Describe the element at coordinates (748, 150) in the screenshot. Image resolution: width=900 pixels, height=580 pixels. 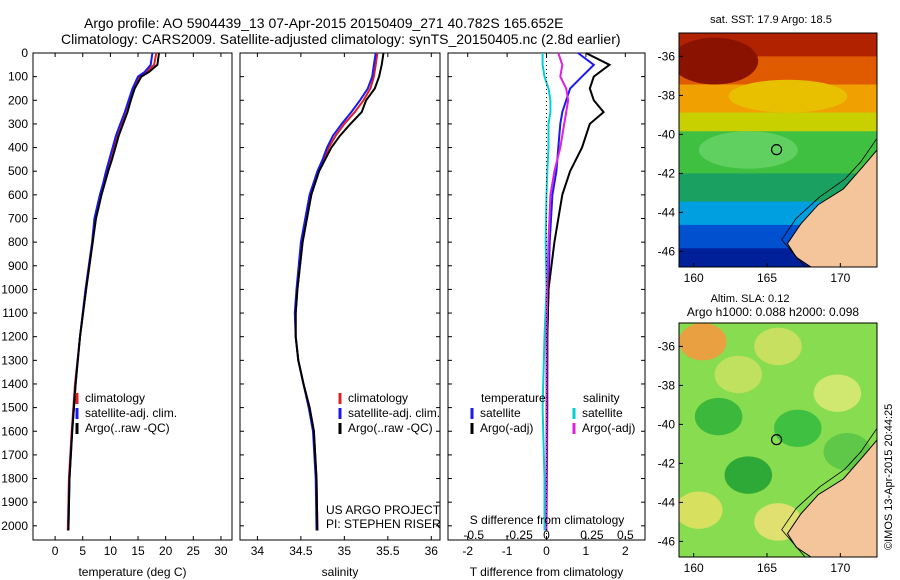
I see `sst-patch` at that location.